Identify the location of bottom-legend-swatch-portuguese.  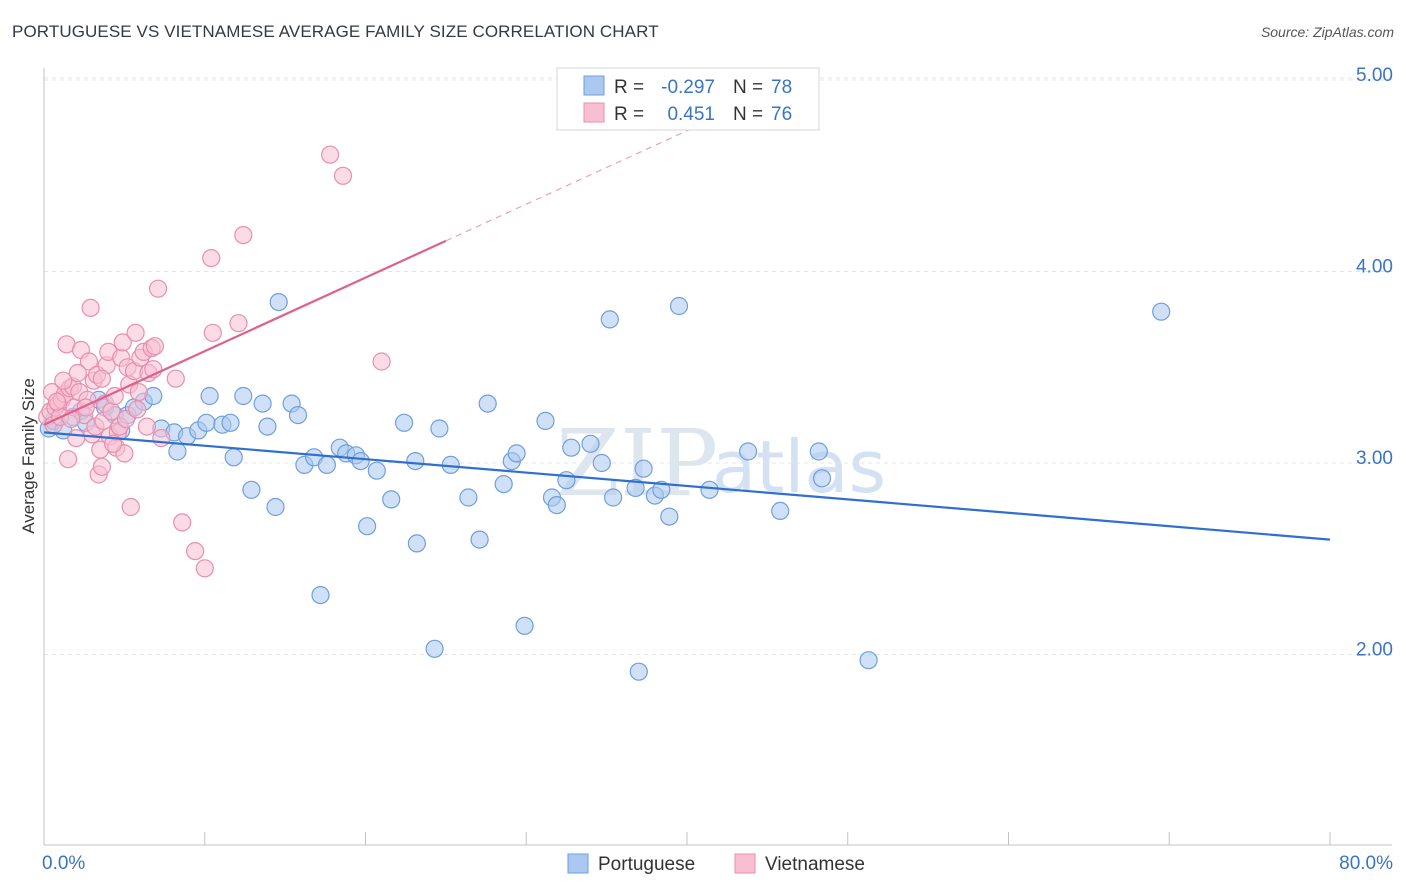
(578, 863).